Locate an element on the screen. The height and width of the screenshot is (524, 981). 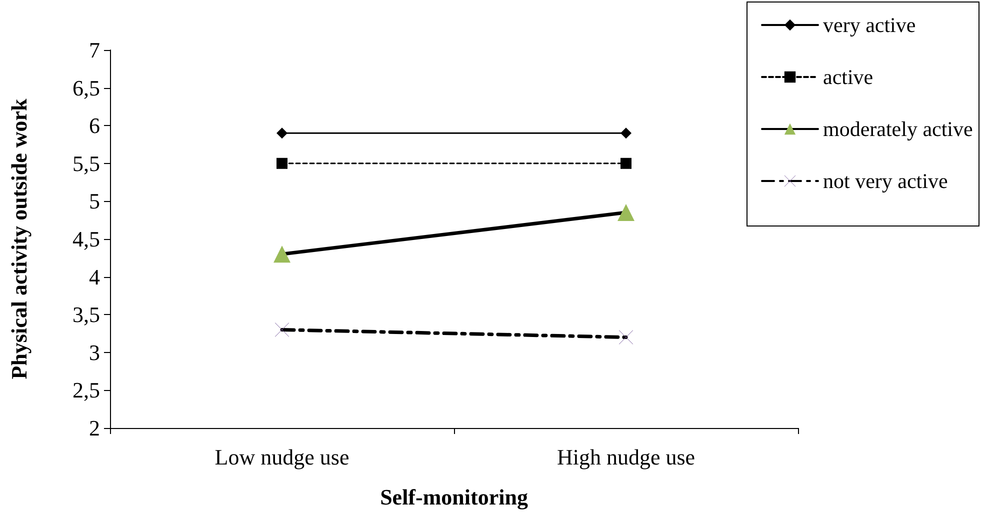
legend-label: moderately active is located at coordinates (898, 129).